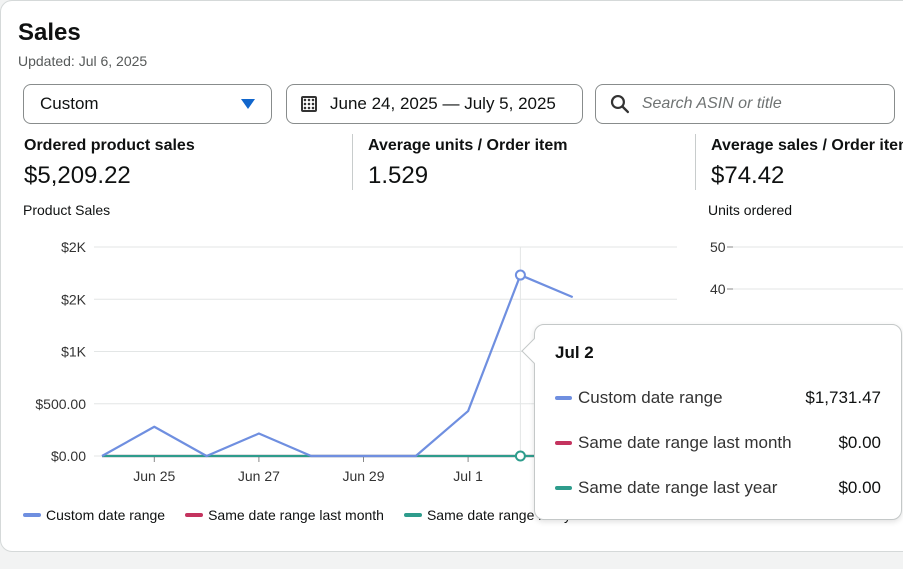 This screenshot has height=569, width=903. I want to click on metric-label: Average units / Order item, so click(468, 145).